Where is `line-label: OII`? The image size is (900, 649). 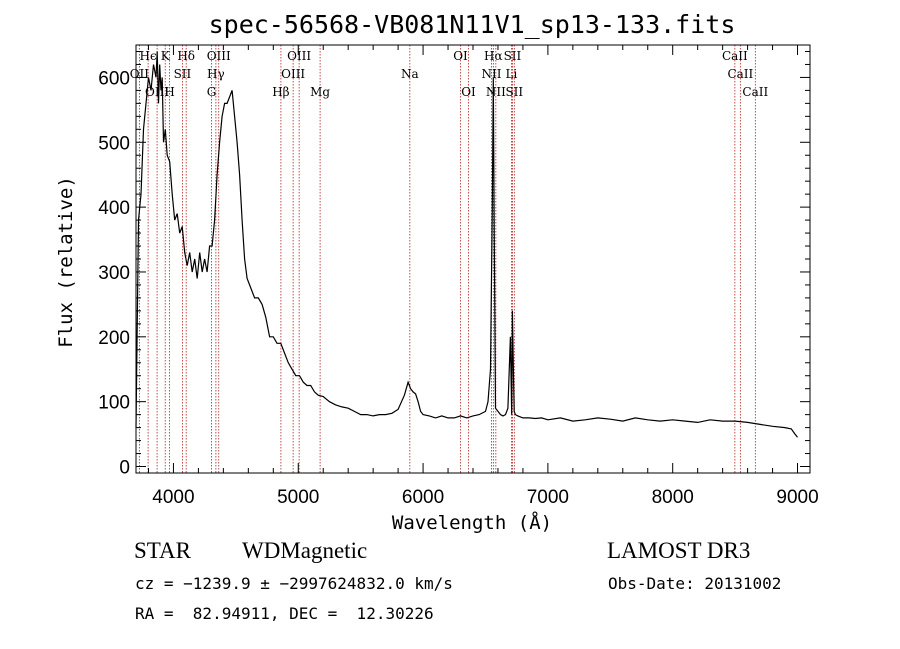 line-label: OII is located at coordinates (140, 74).